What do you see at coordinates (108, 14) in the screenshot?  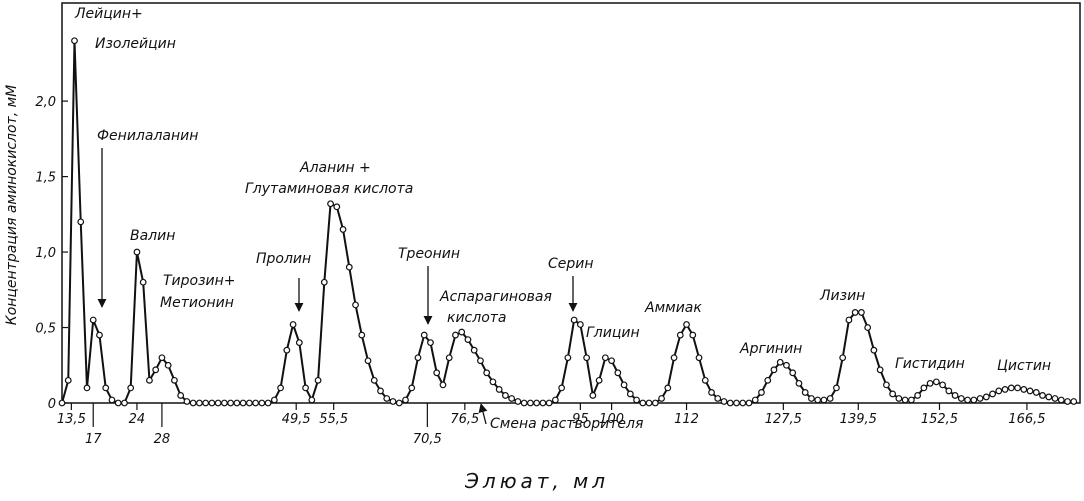 I see `annotation: Лейцин+` at bounding box center [108, 14].